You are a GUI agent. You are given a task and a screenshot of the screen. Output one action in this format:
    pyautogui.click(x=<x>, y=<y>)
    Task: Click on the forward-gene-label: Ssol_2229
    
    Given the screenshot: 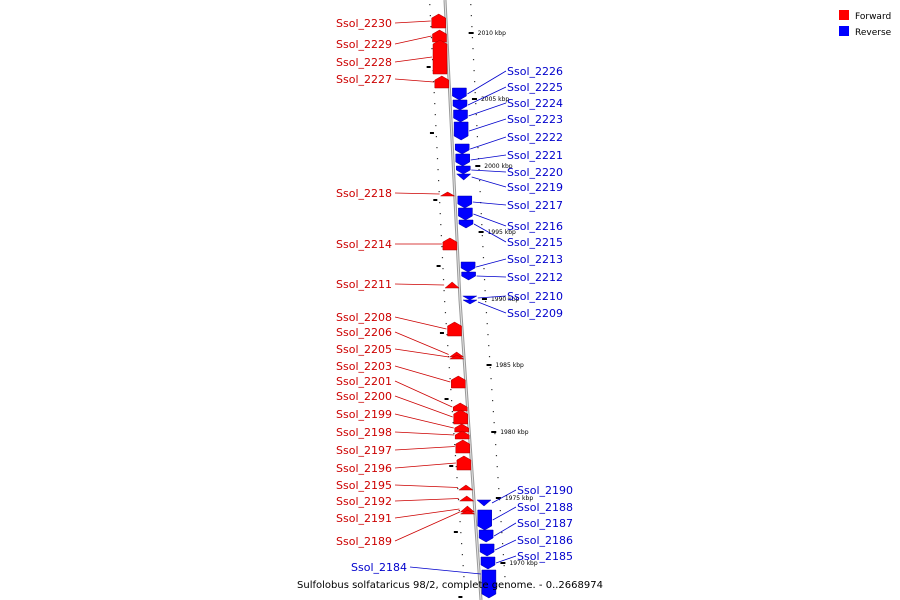 What is the action you would take?
    pyautogui.click(x=364, y=44)
    